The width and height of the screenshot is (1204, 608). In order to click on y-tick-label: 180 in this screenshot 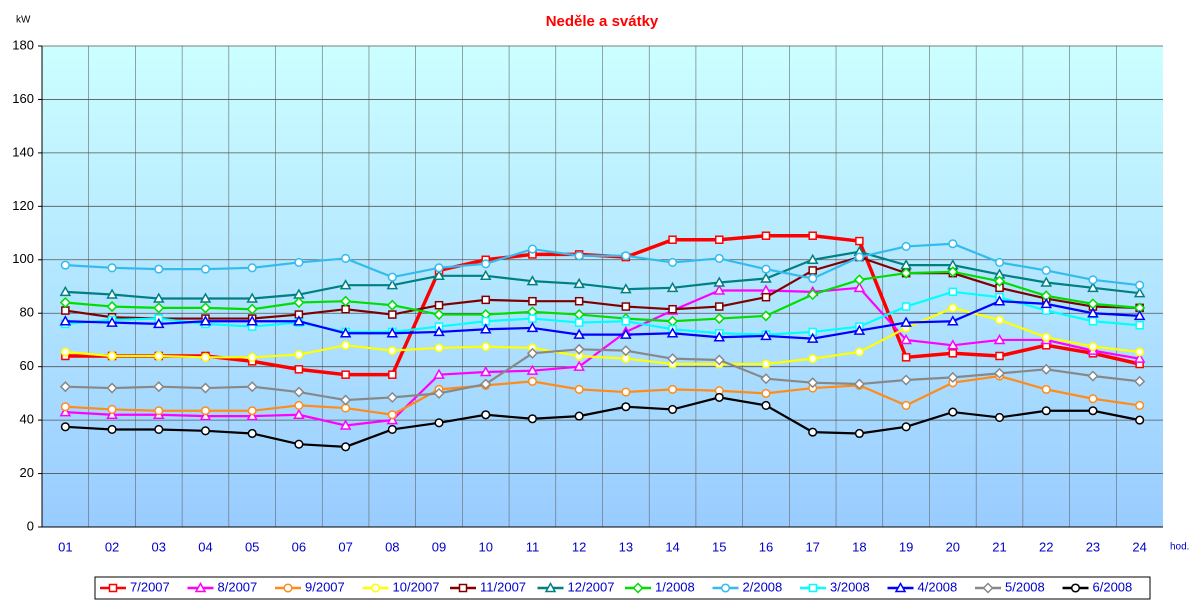, I will do `click(23, 44)`.